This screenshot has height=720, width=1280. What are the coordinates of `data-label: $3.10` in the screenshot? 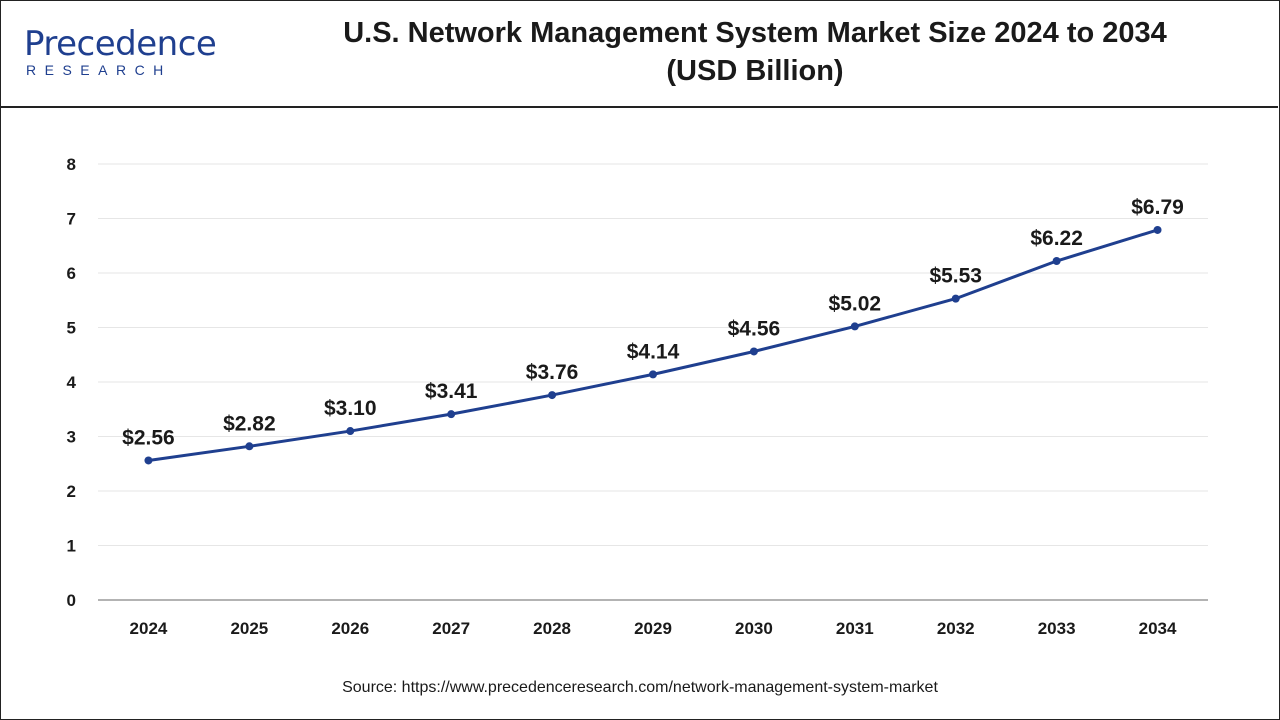 It's located at (350, 408).